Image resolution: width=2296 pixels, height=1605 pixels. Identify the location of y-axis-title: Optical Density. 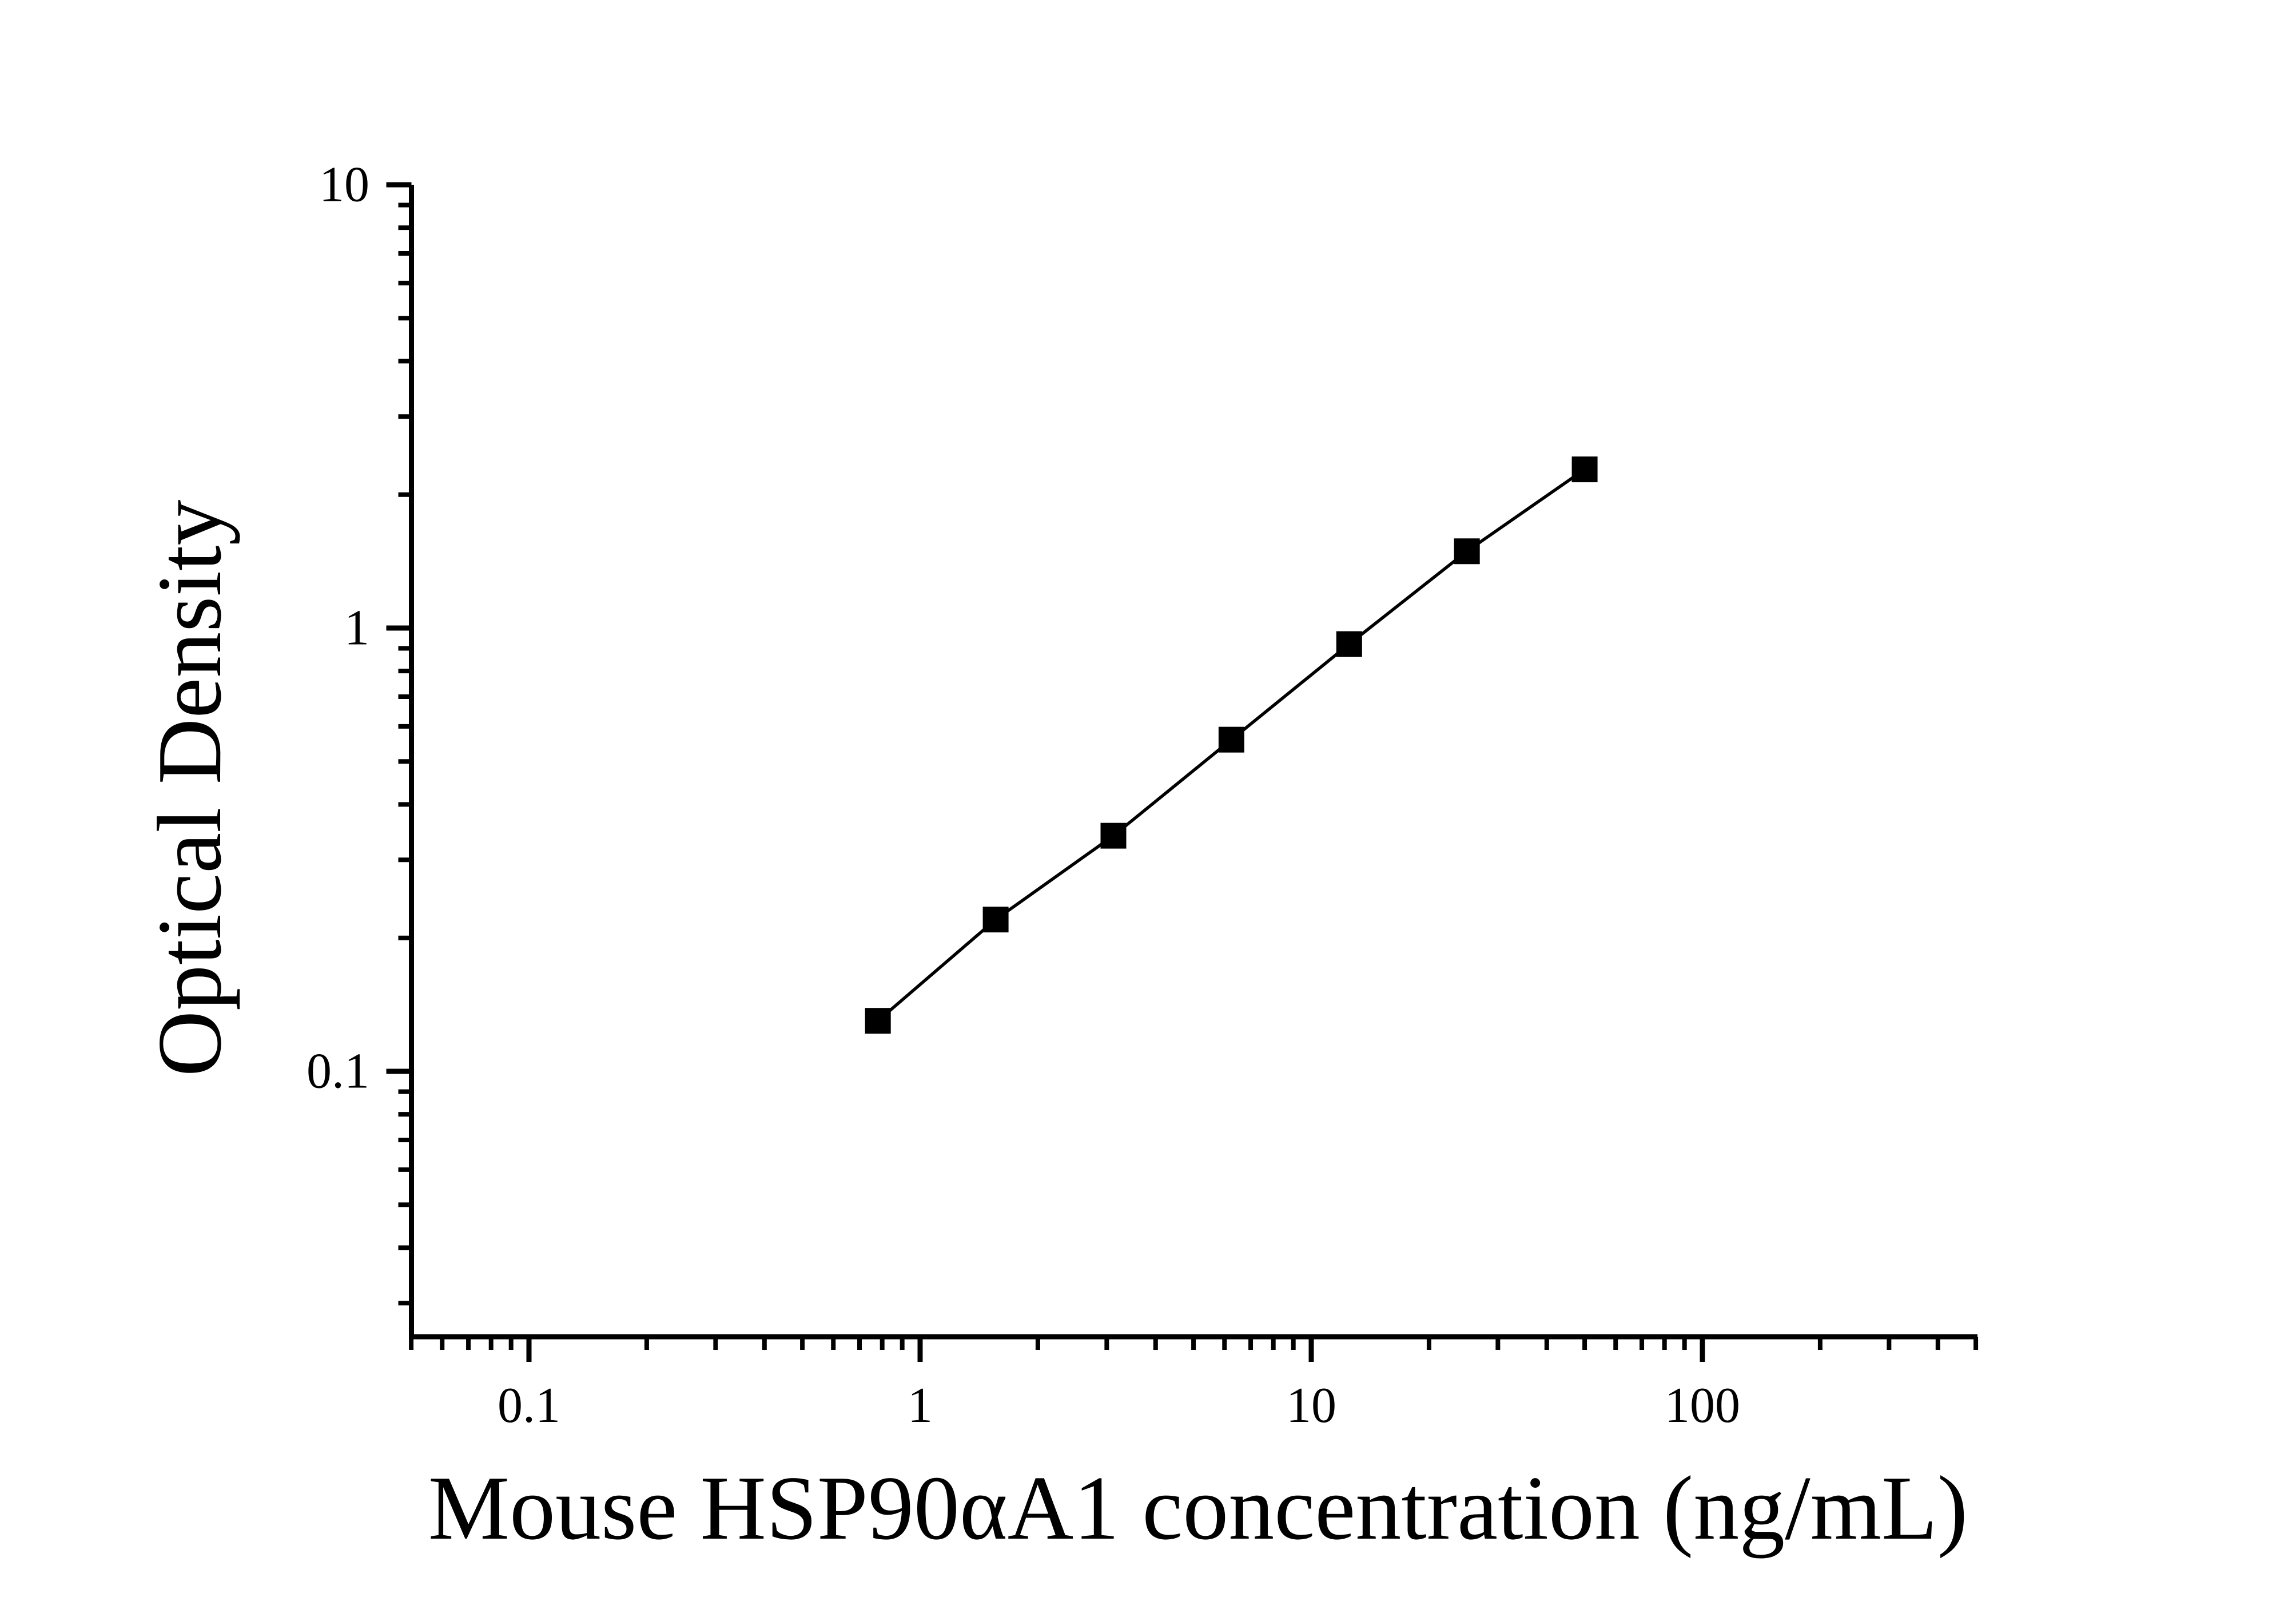
(189, 788).